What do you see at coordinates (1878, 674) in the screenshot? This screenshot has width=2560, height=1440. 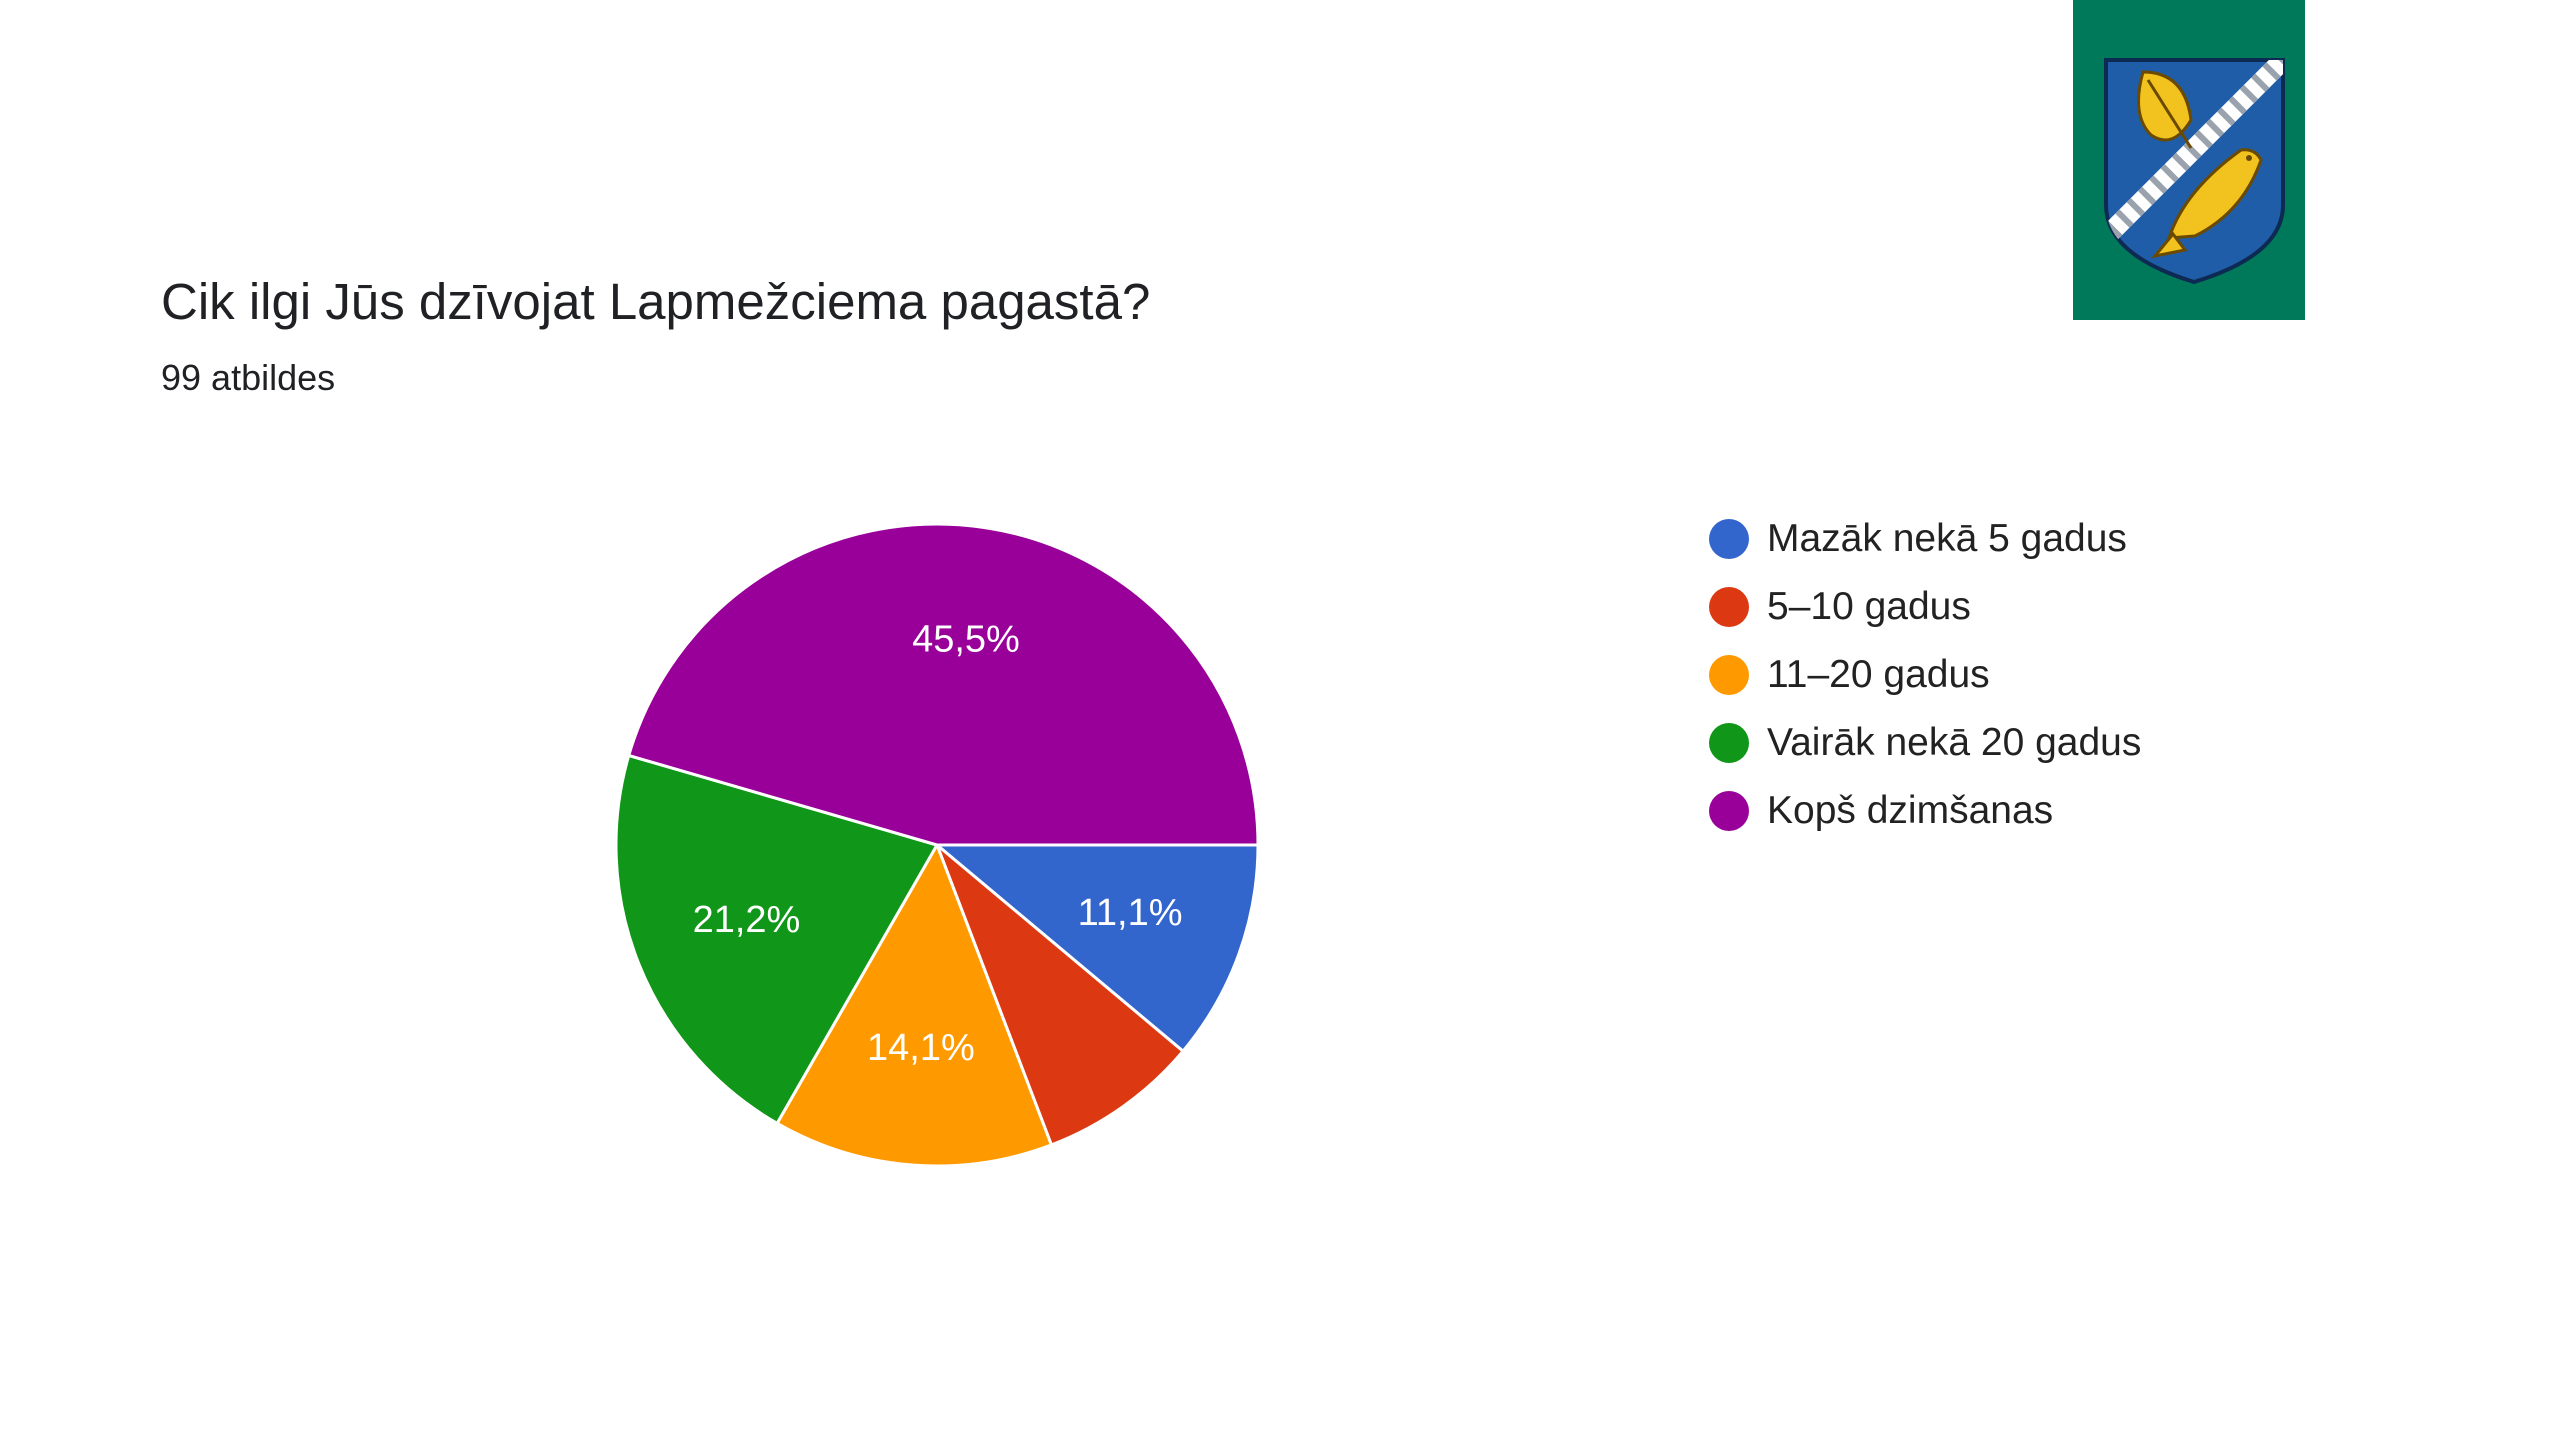 I see `legend-label: 11–20 gadus` at bounding box center [1878, 674].